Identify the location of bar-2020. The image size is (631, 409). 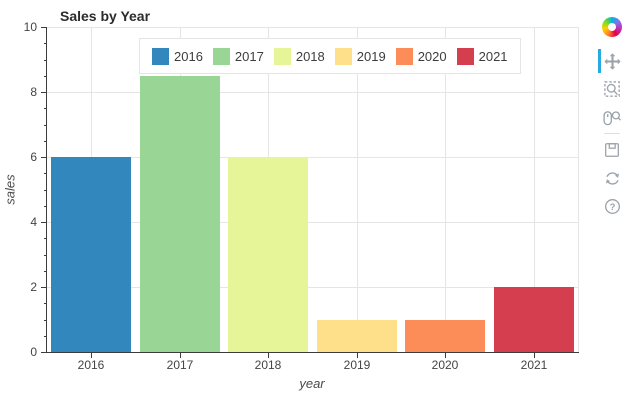
(445, 335).